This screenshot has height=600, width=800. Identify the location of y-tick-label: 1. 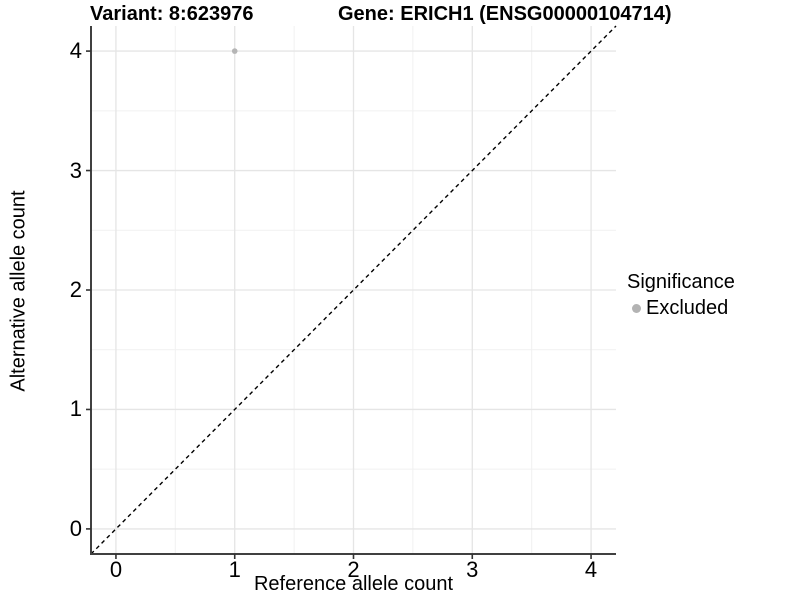
(75, 409).